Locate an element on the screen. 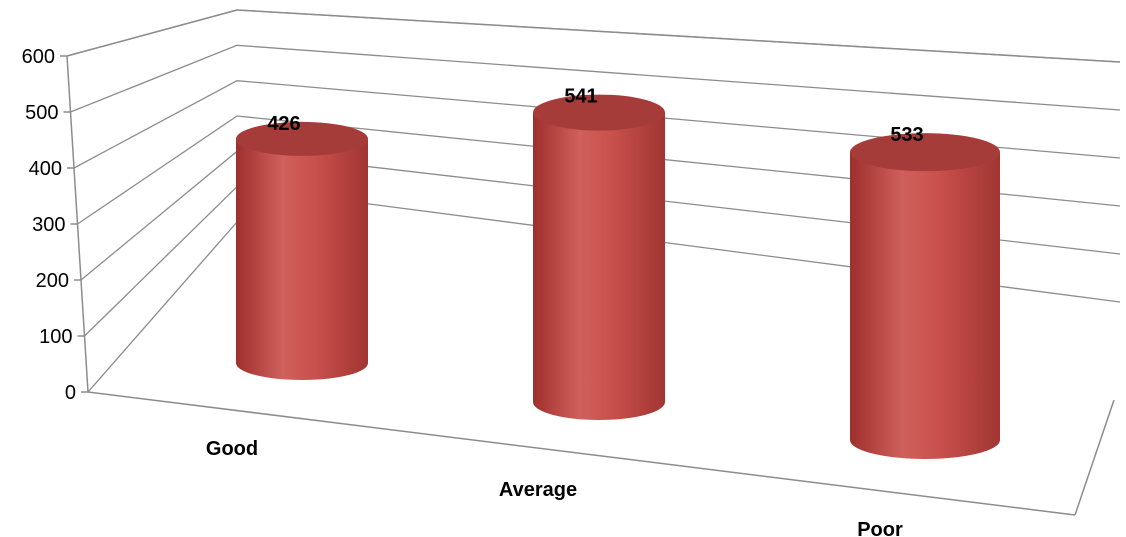  floor-right-edge is located at coordinates (1094, 457).